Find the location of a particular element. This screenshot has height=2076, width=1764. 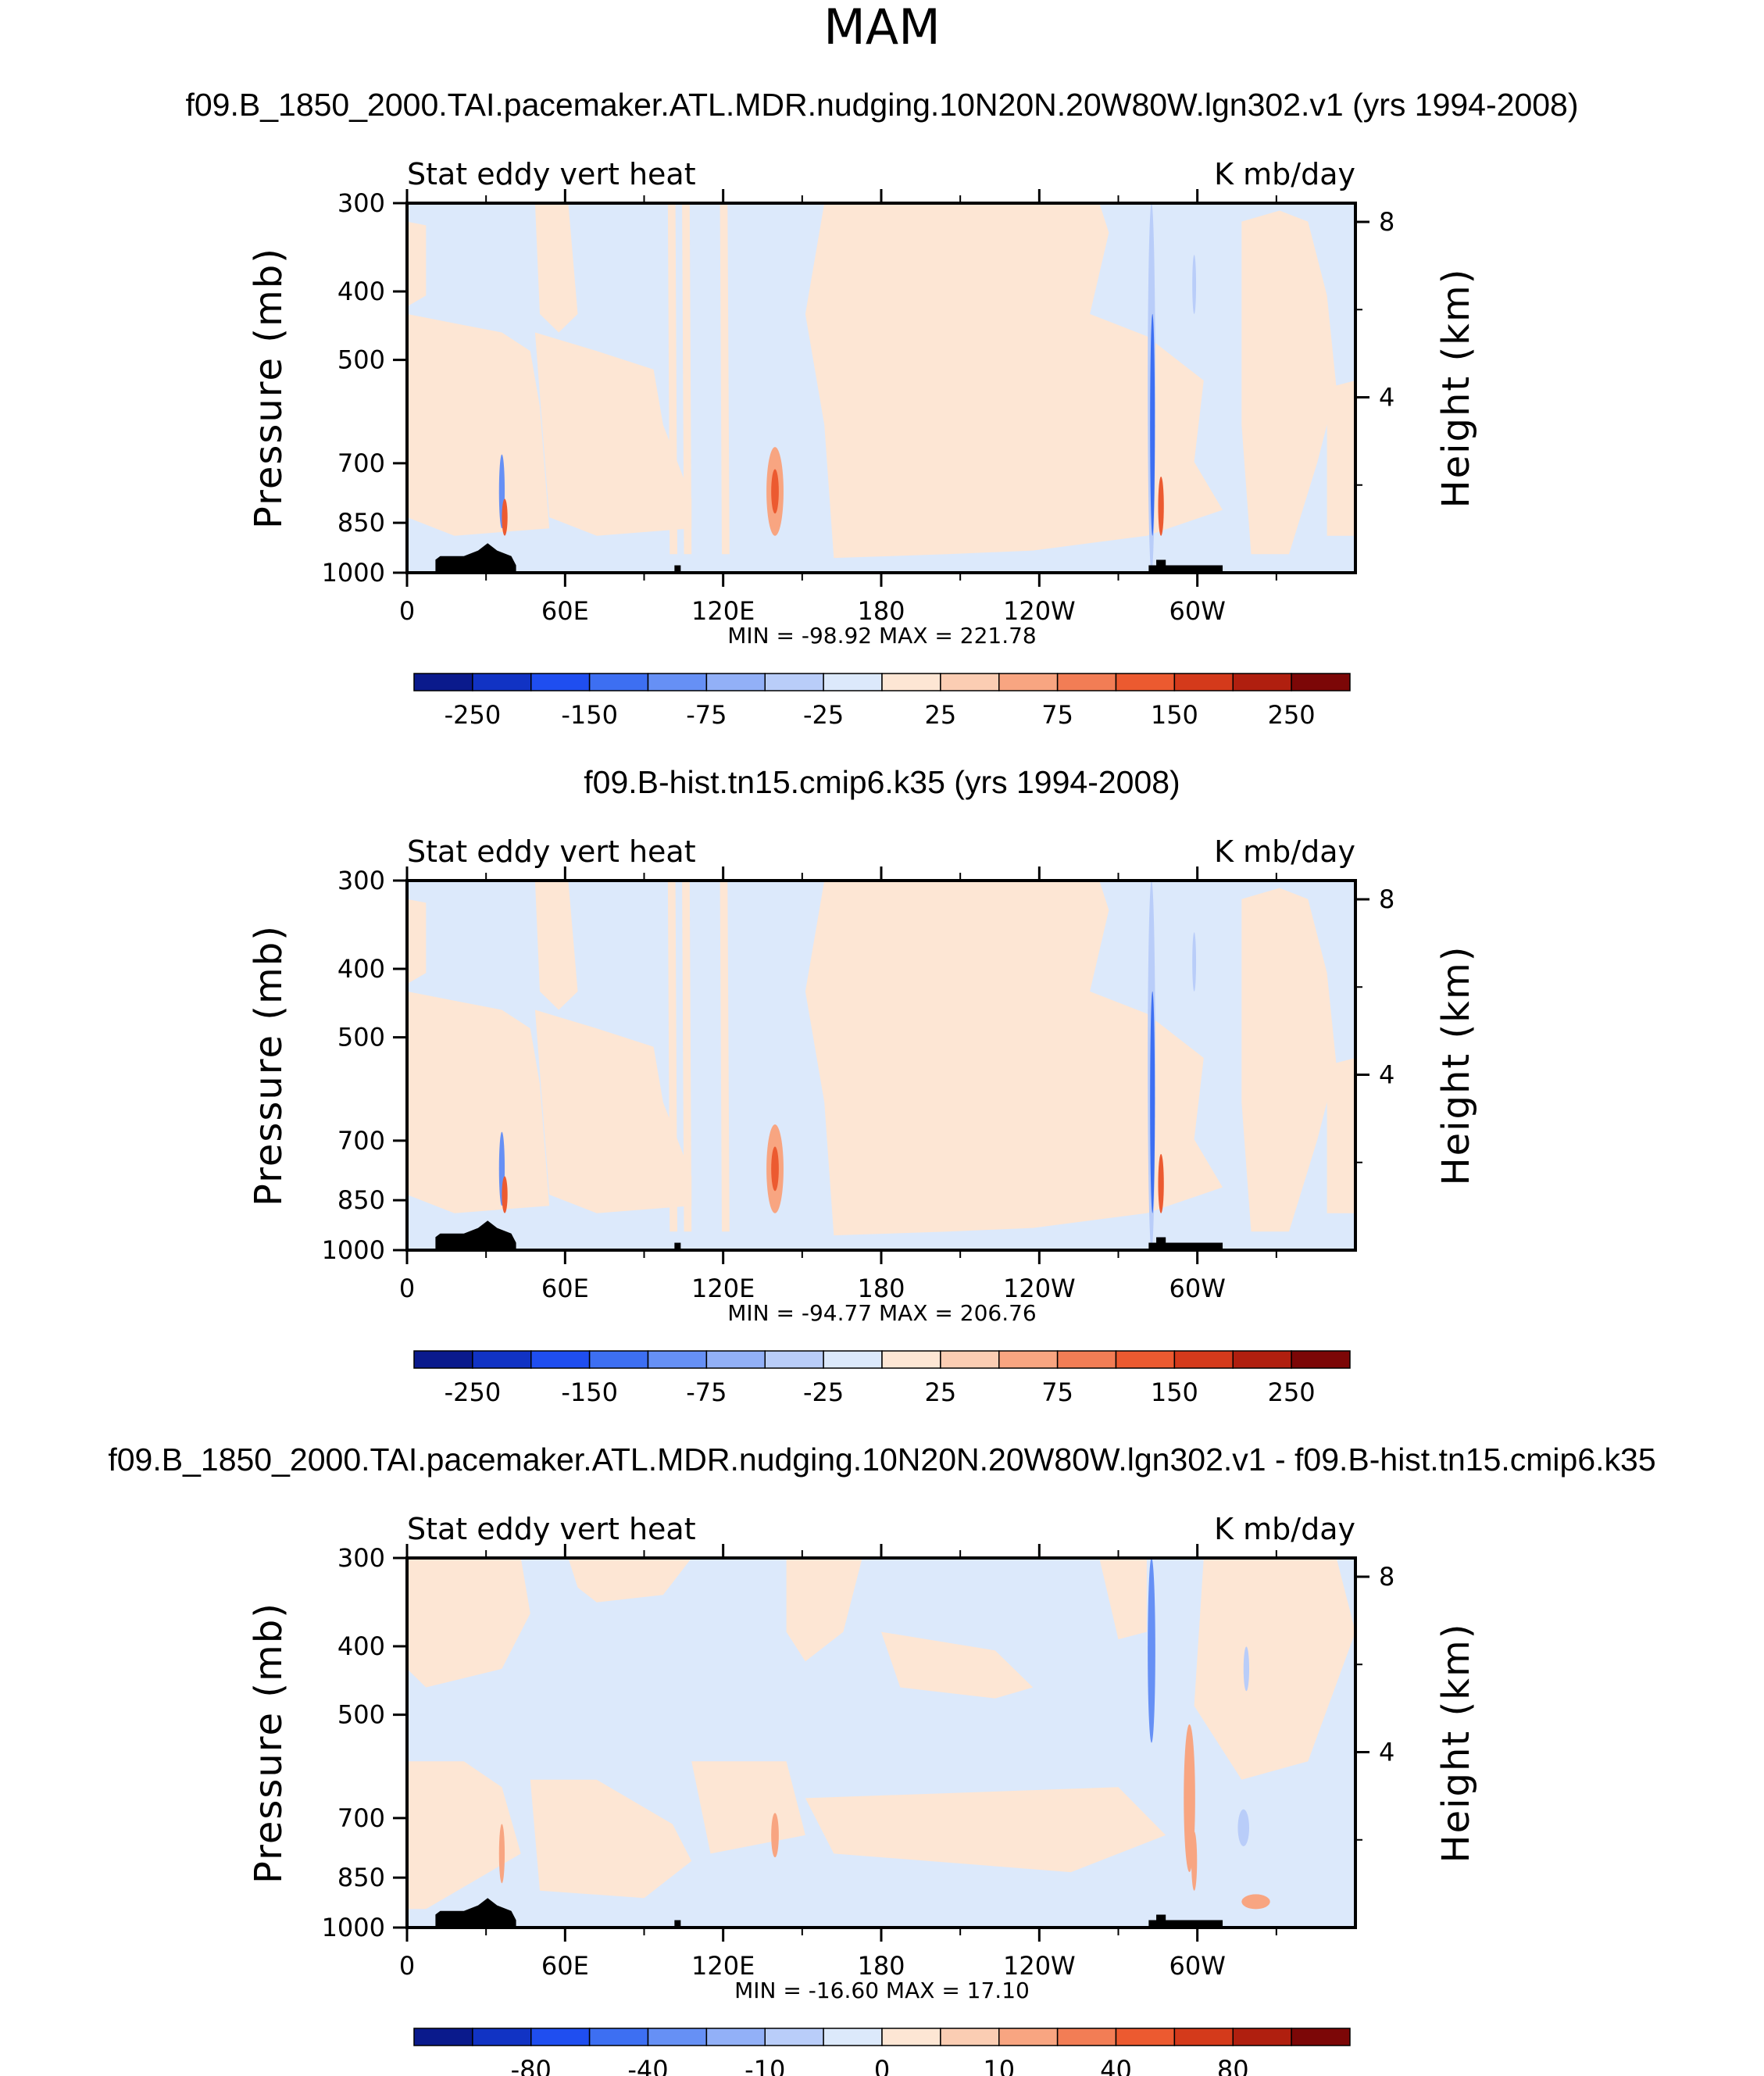

topography-island is located at coordinates (677, 569).